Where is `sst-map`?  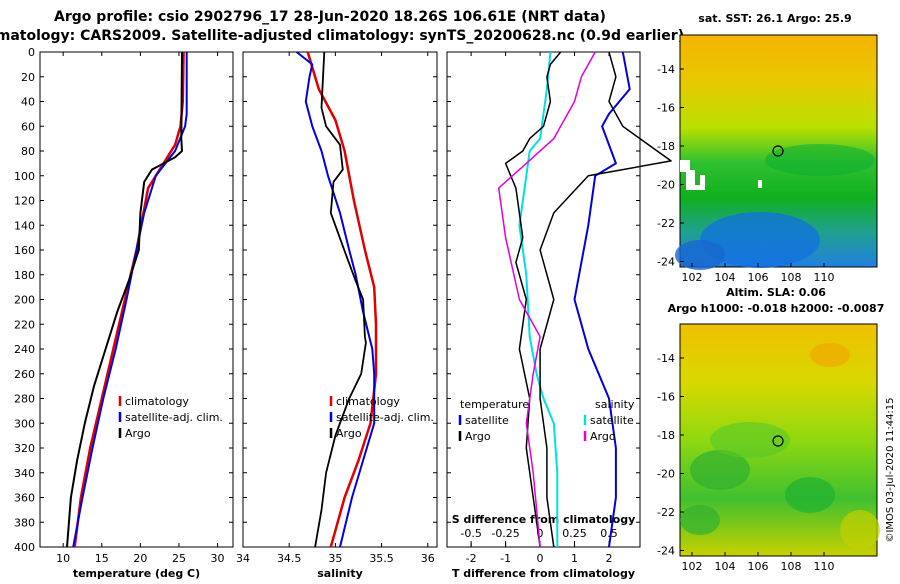 sst-map is located at coordinates (776, 152).